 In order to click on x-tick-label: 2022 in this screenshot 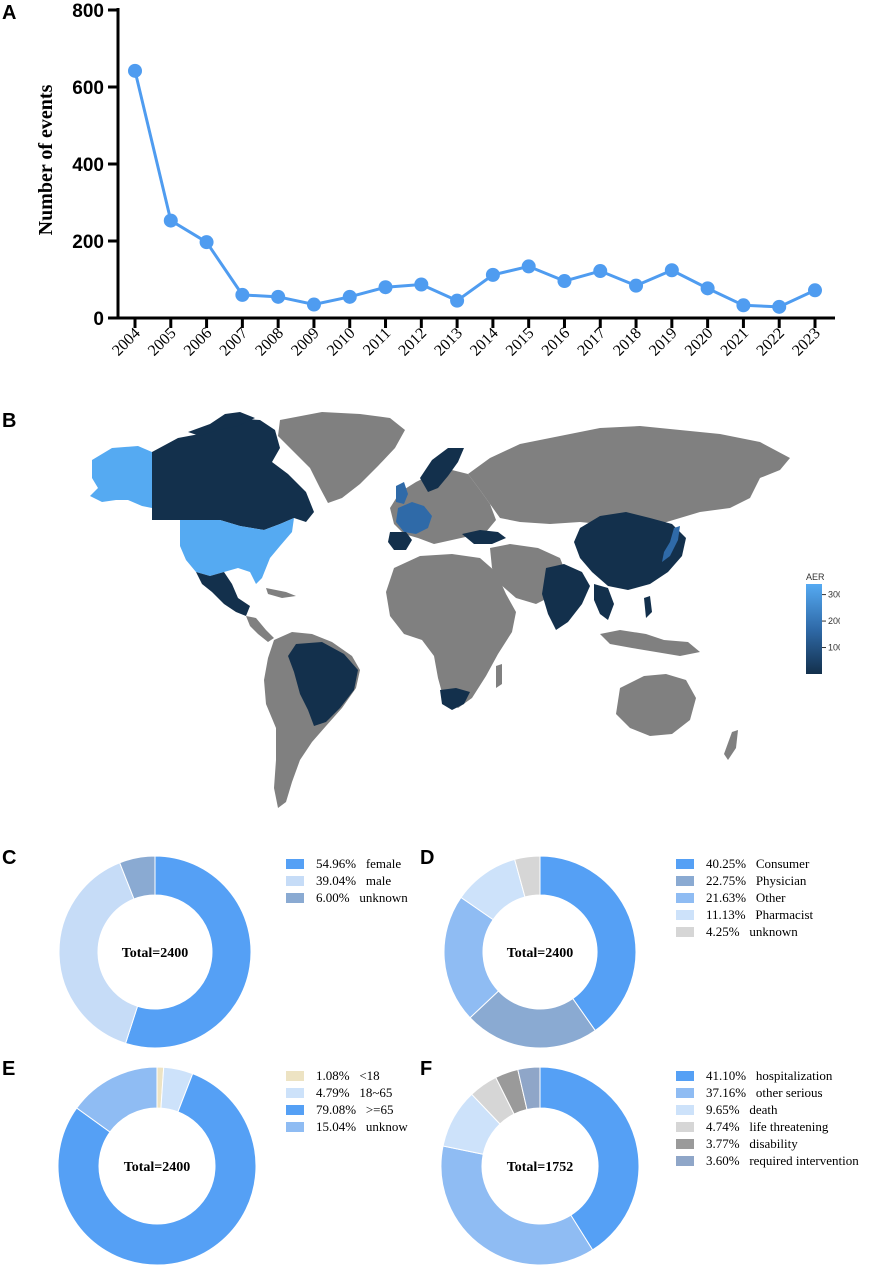, I will do `click(770, 342)`.